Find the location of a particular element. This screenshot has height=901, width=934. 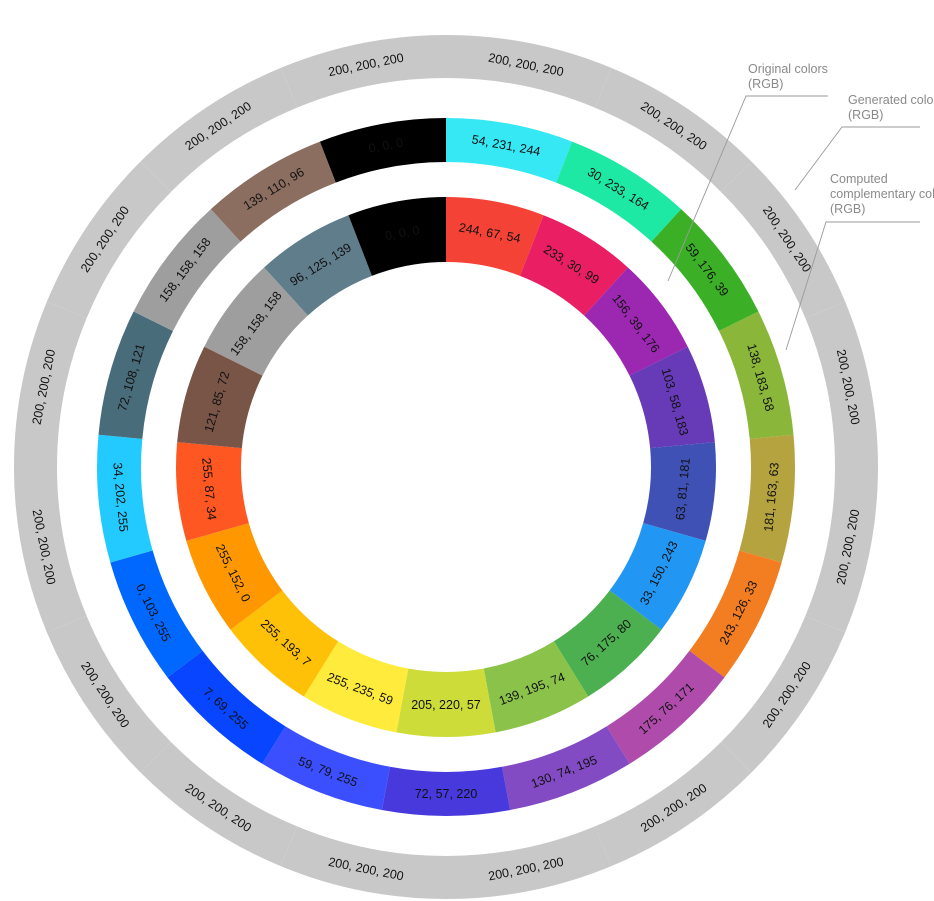

legend-generated-line2: (RGB) is located at coordinates (865, 115).